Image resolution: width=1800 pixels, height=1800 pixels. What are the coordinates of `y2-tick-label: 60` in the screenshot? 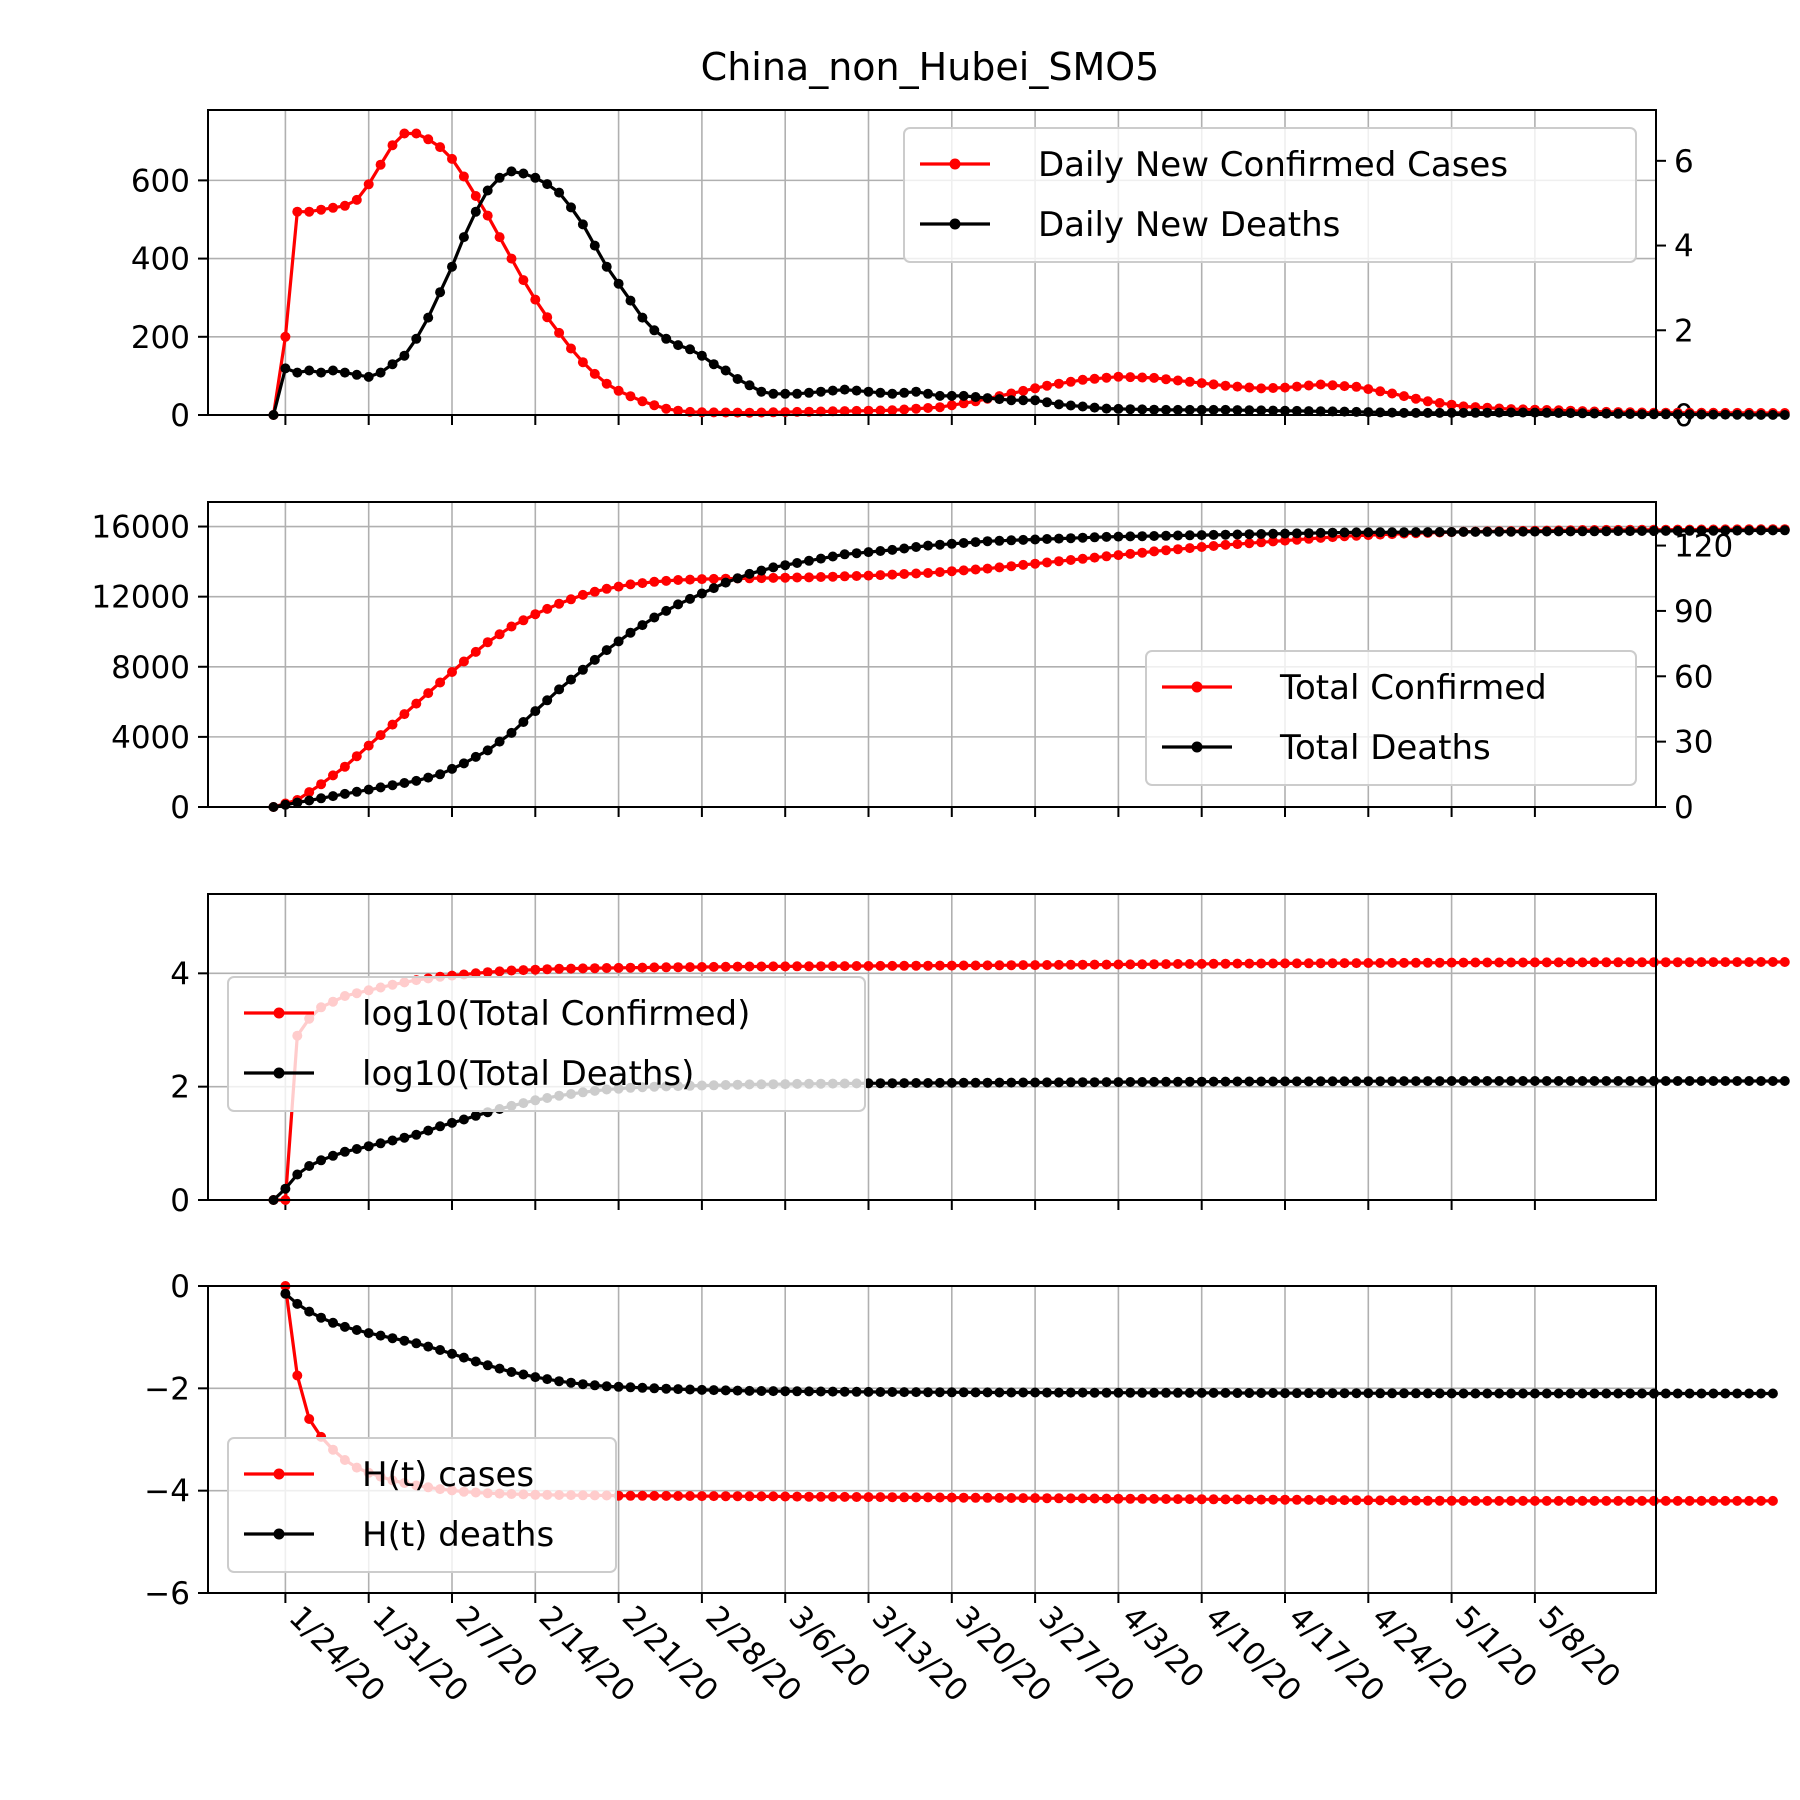 It's located at (1693, 677).